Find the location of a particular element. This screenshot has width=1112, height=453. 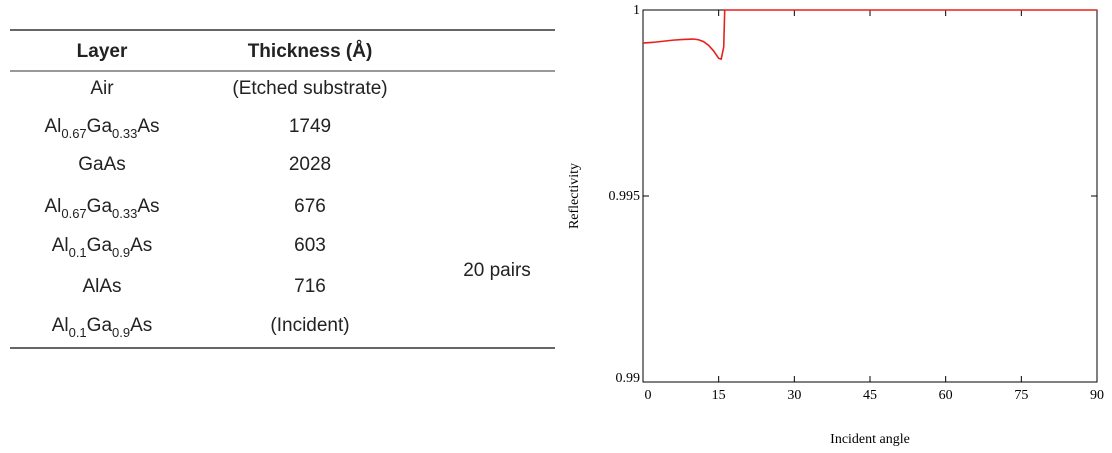

header-thickness: Thickness (Å) is located at coordinates (310, 51).